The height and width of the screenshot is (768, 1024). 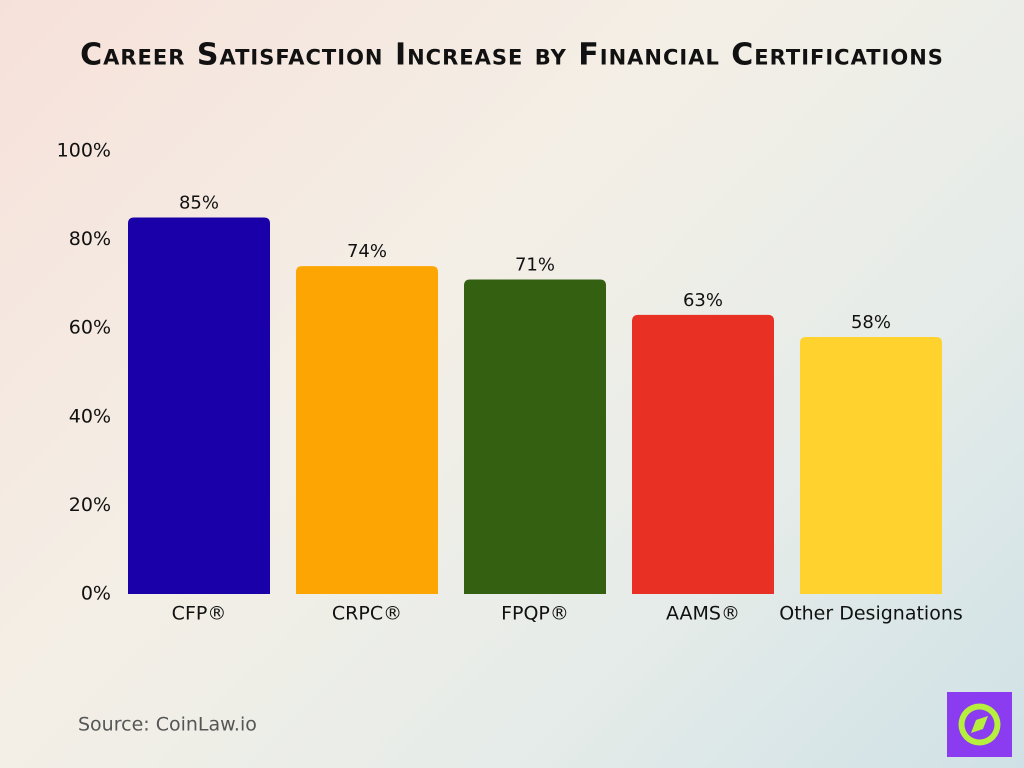 What do you see at coordinates (90, 239) in the screenshot?
I see `y-tick-label: 80%` at bounding box center [90, 239].